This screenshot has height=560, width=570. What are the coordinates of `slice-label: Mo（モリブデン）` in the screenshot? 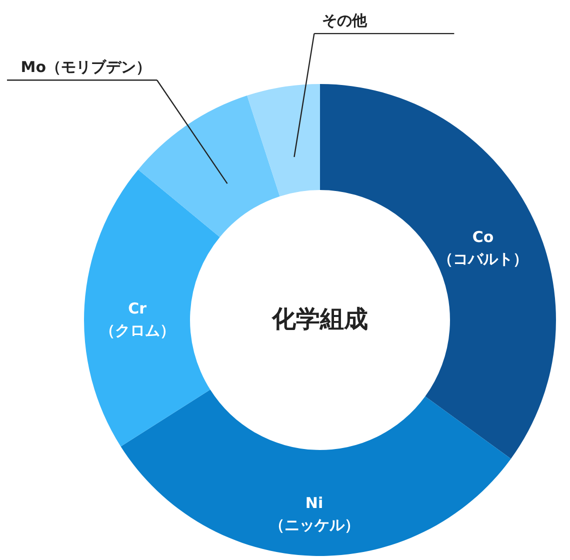 It's located at (85, 67).